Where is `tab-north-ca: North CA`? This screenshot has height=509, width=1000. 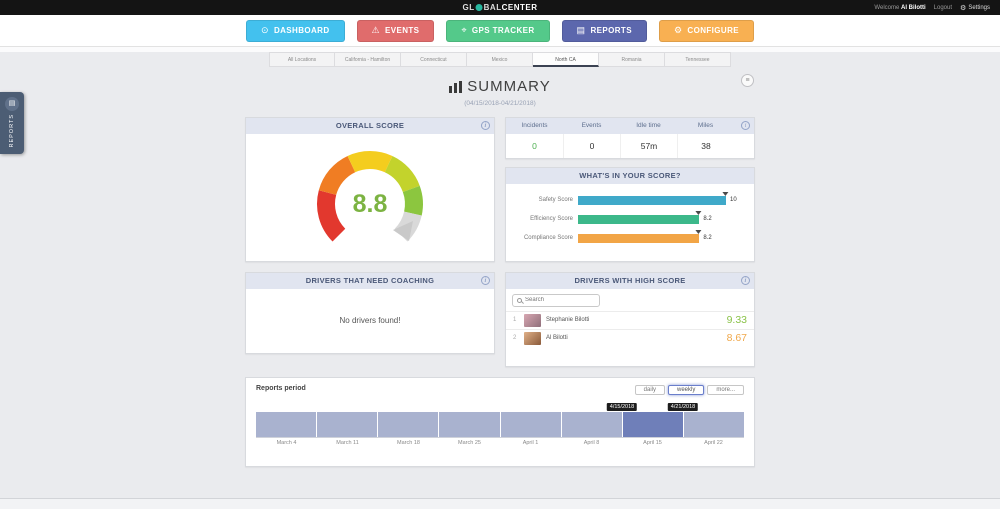 tab-north-ca: North CA is located at coordinates (566, 59).